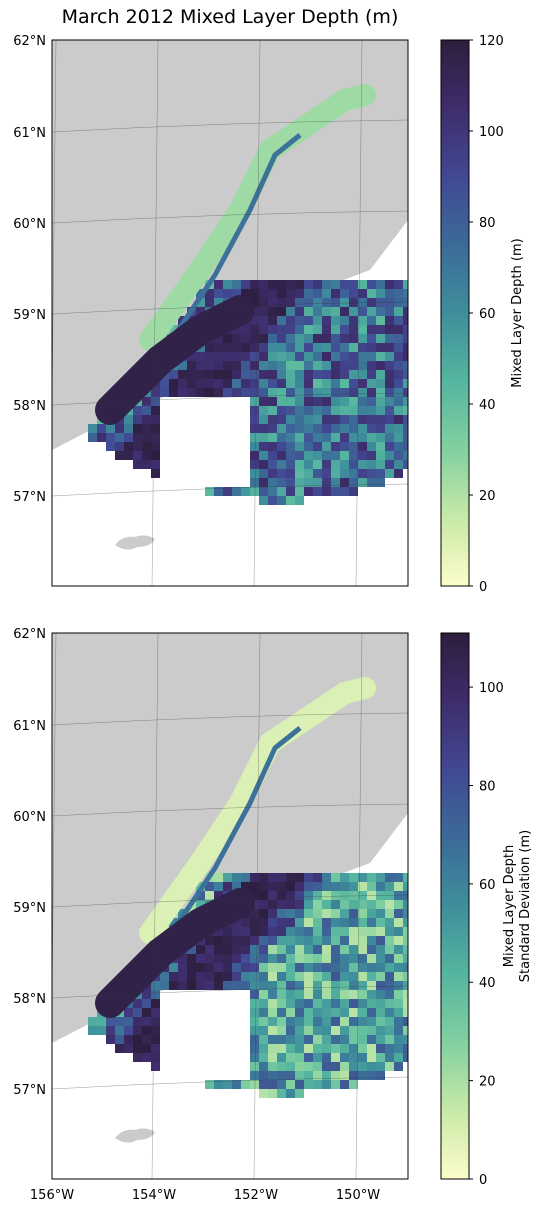  I want to click on colorbar-label: Mixed Layer Depth, so click(509, 906).